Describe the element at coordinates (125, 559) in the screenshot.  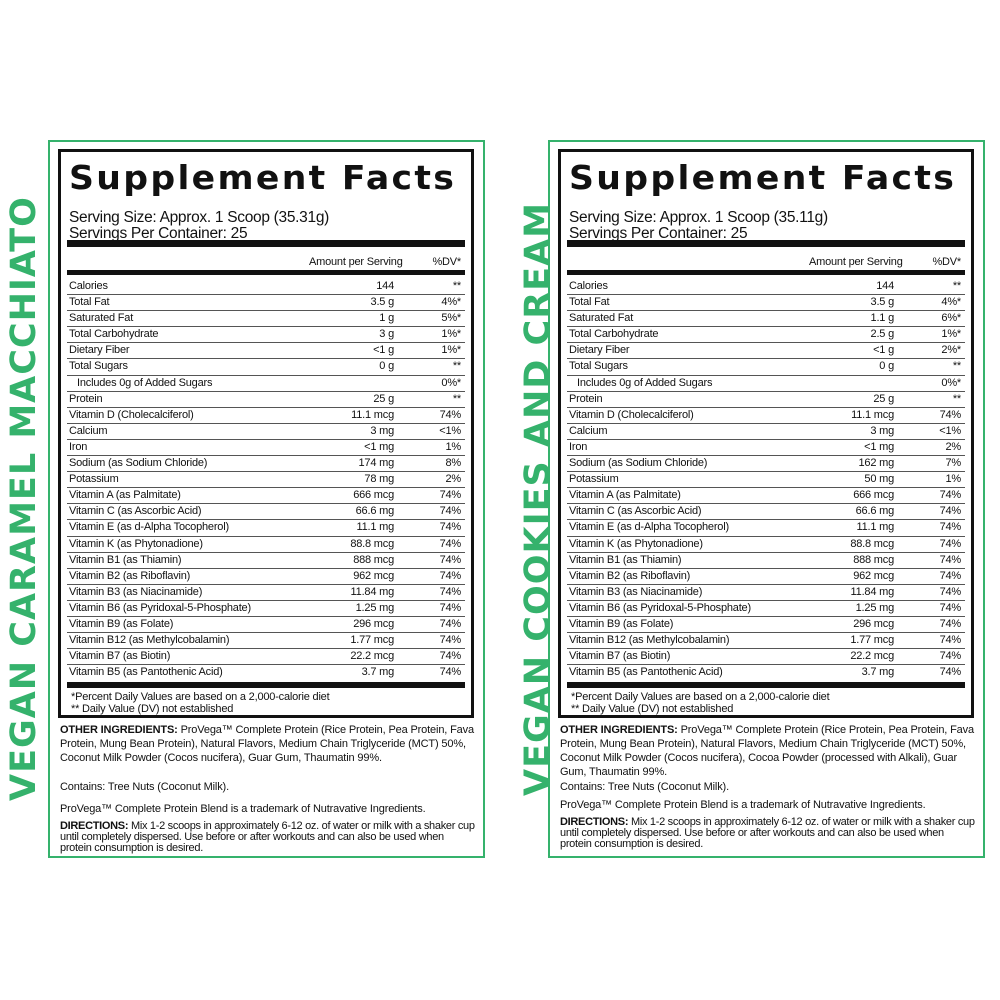
I see `nutrient-name: Vitamin B1 (as Thiamin)` at that location.